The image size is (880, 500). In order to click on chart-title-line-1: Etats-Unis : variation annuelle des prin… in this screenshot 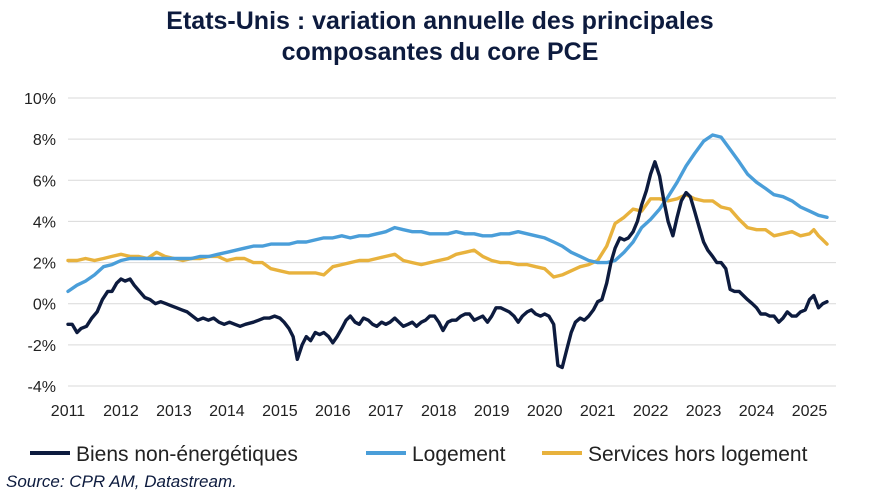, I will do `click(440, 21)`.